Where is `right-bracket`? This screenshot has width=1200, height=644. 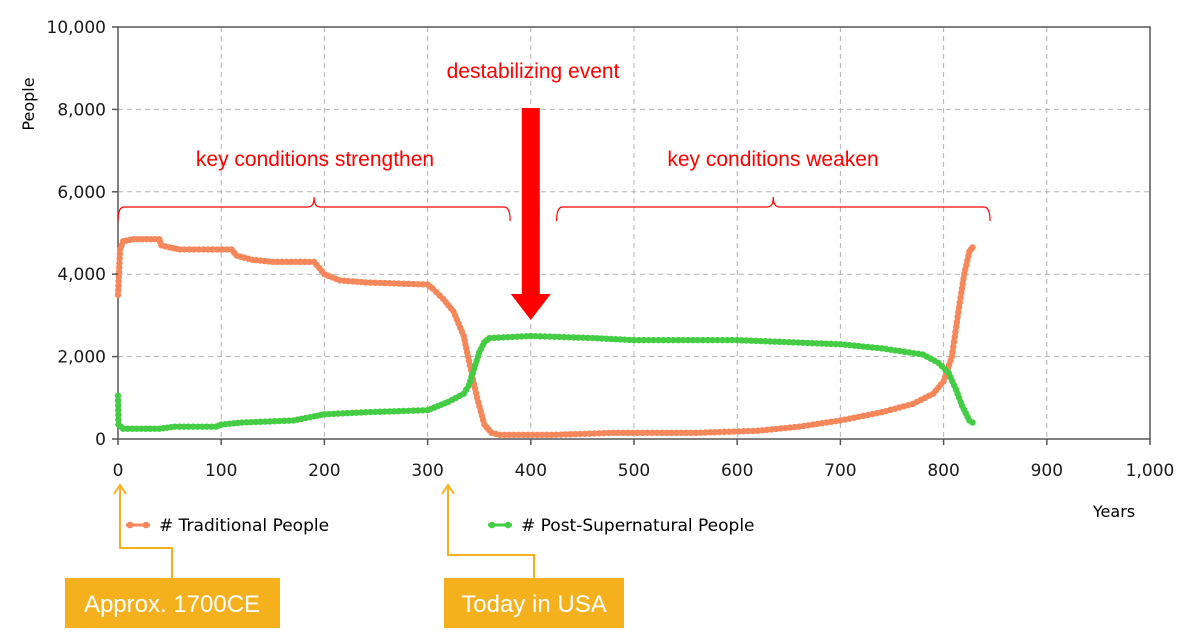
right-bracket is located at coordinates (773, 209).